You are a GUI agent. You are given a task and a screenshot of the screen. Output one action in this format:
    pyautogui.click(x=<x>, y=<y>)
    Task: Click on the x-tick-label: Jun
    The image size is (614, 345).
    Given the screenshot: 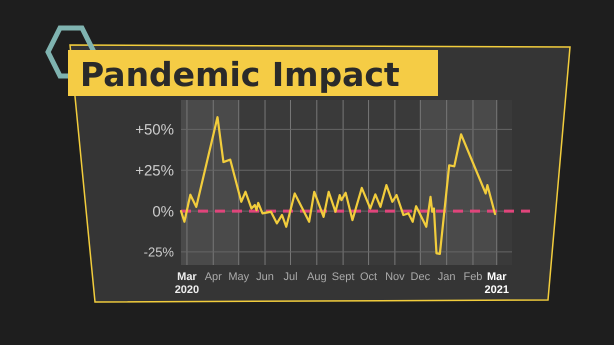 What is the action you would take?
    pyautogui.click(x=265, y=277)
    